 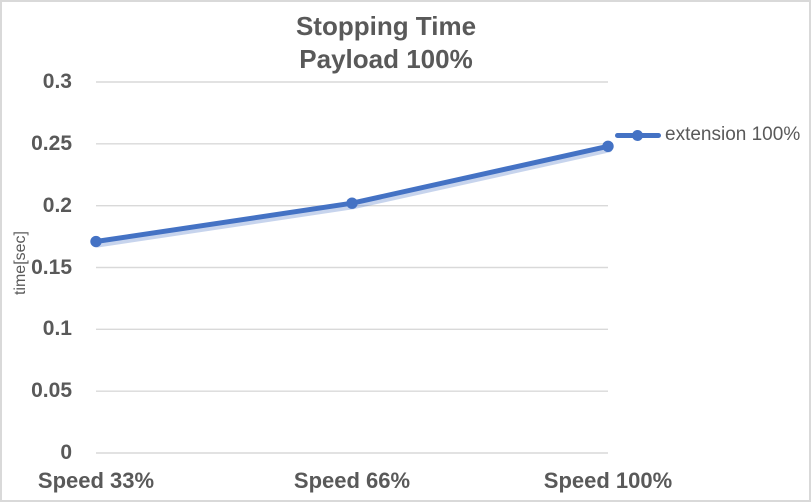 What do you see at coordinates (352, 480) in the screenshot?
I see `x-category-label: Speed 66%` at bounding box center [352, 480].